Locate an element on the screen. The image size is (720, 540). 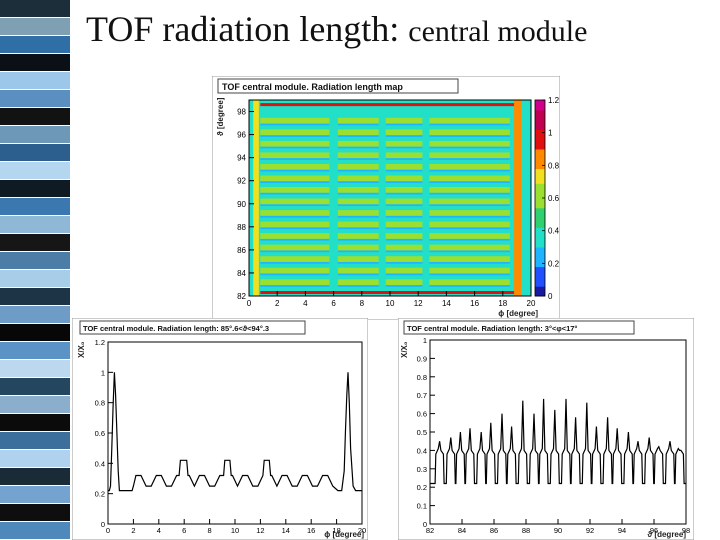
theta-x-axis-label: ϑ [degree] is located at coordinates (667, 534).